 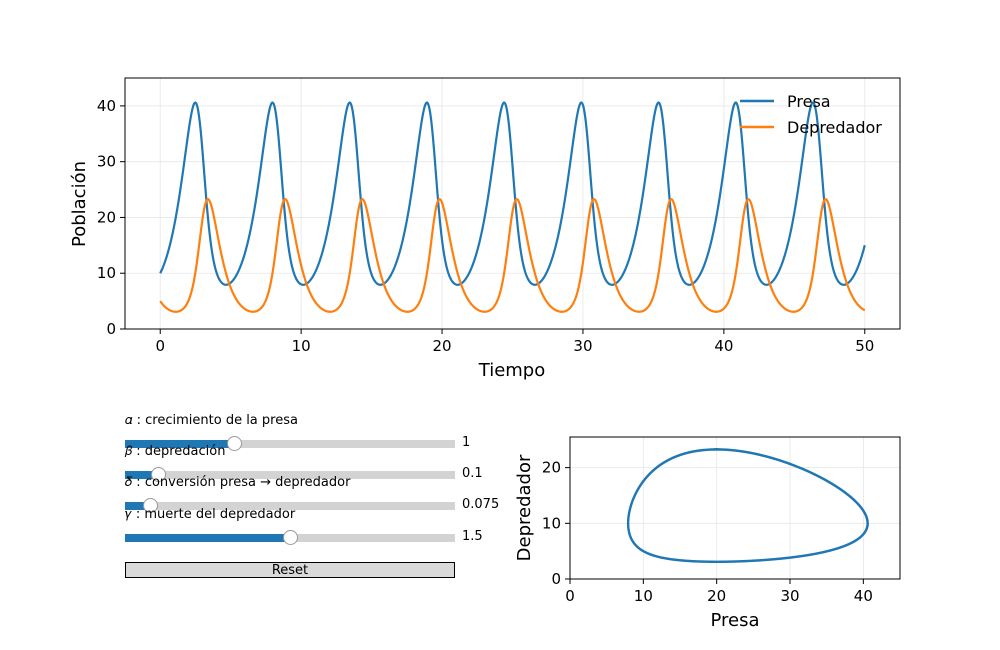 What do you see at coordinates (864, 346) in the screenshot?
I see `time-series-xtick-label: 50` at bounding box center [864, 346].